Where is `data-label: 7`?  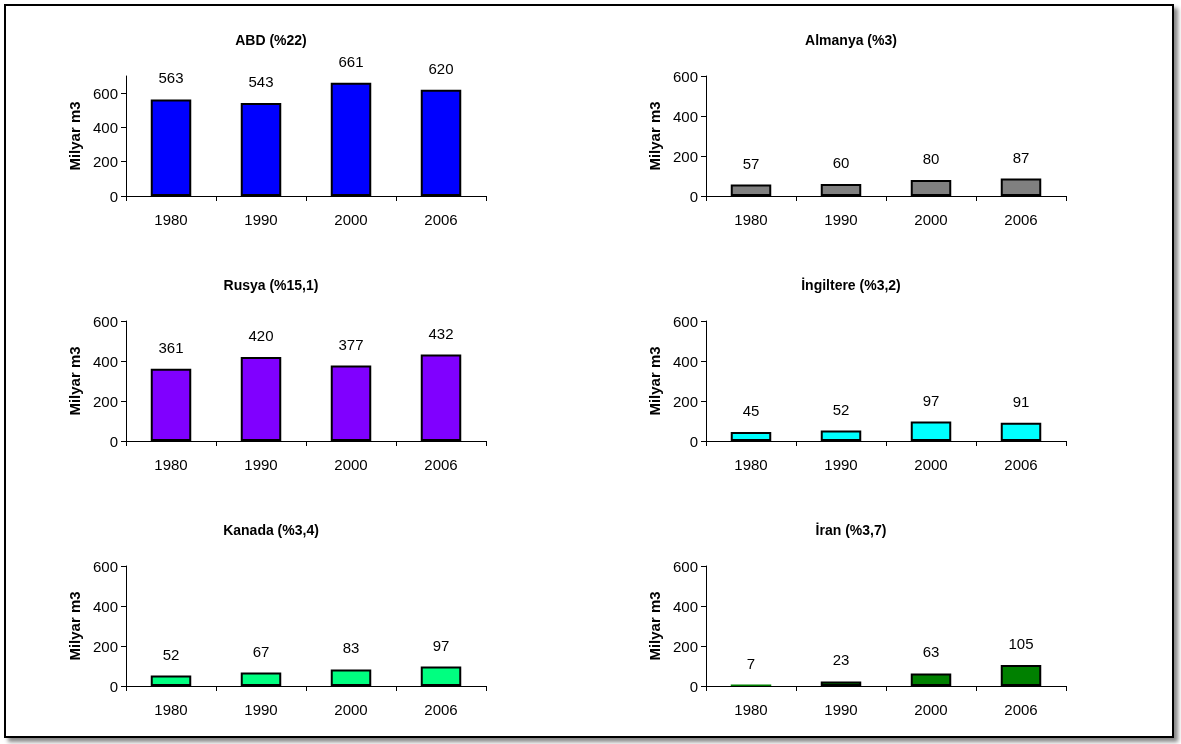
data-label: 7 is located at coordinates (751, 663).